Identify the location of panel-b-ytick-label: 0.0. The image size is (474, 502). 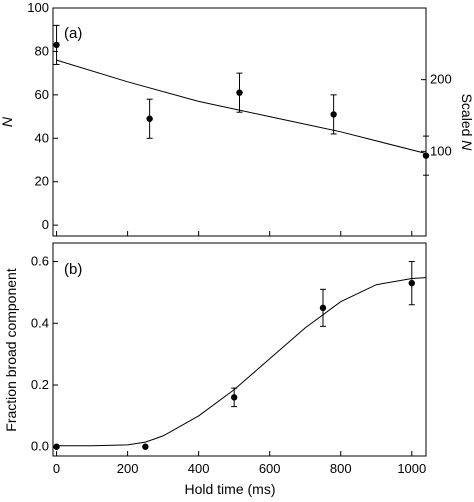
(40, 446).